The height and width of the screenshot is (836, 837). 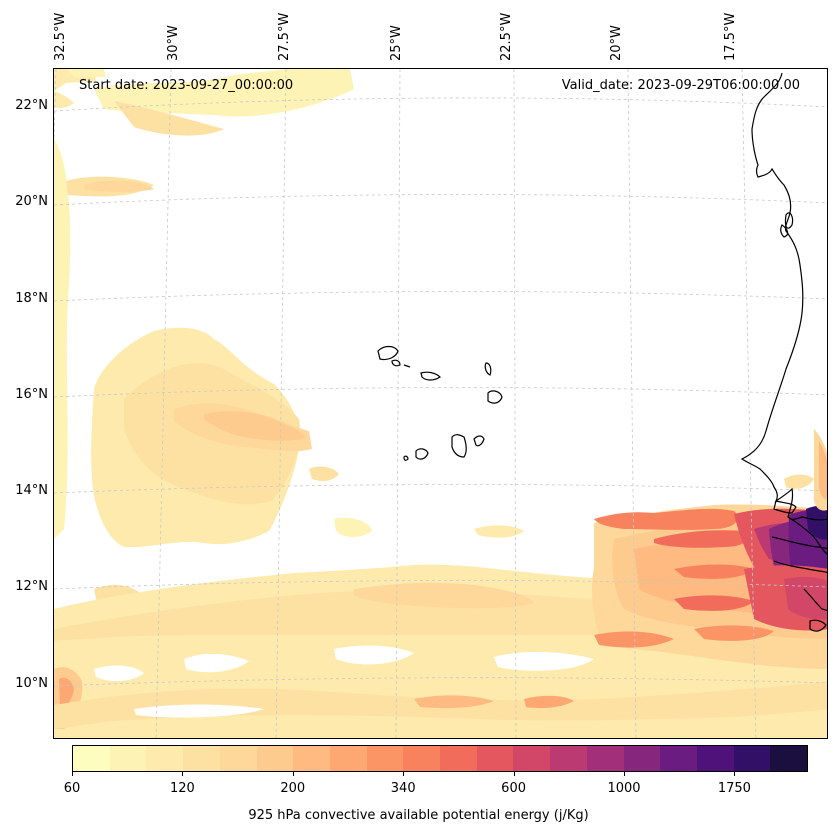 I want to click on lon-label-25w: 25°W, so click(x=396, y=43).